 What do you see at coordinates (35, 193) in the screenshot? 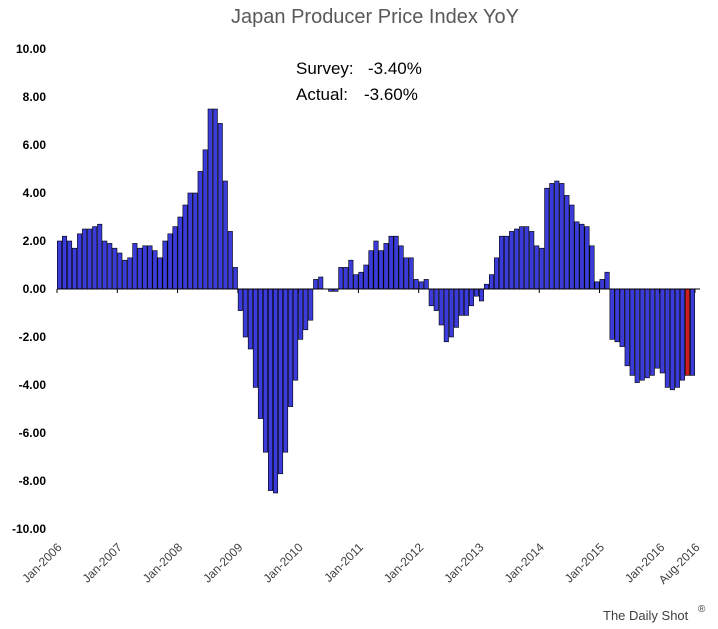
I see `y-tick-label: 4.00` at bounding box center [35, 193].